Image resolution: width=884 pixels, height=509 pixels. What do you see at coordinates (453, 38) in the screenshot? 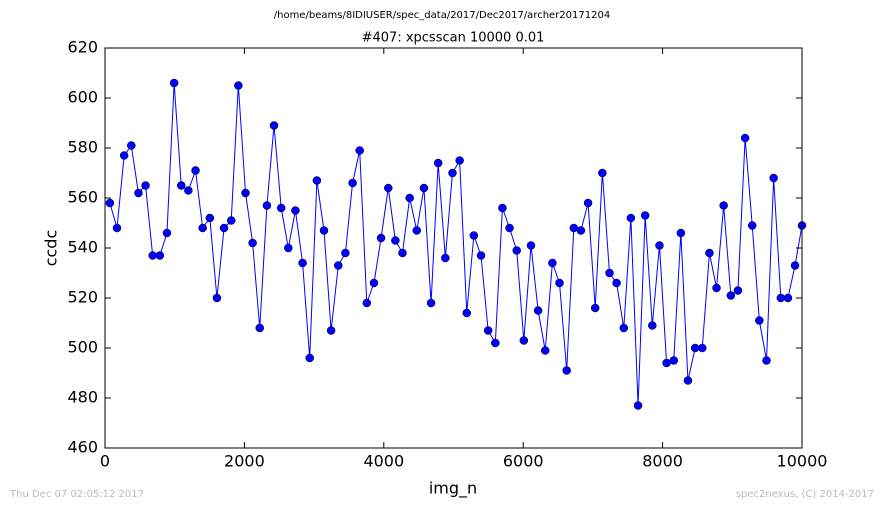
I see `chart-title: #407: xpcsscan 10000 0.01` at bounding box center [453, 38].